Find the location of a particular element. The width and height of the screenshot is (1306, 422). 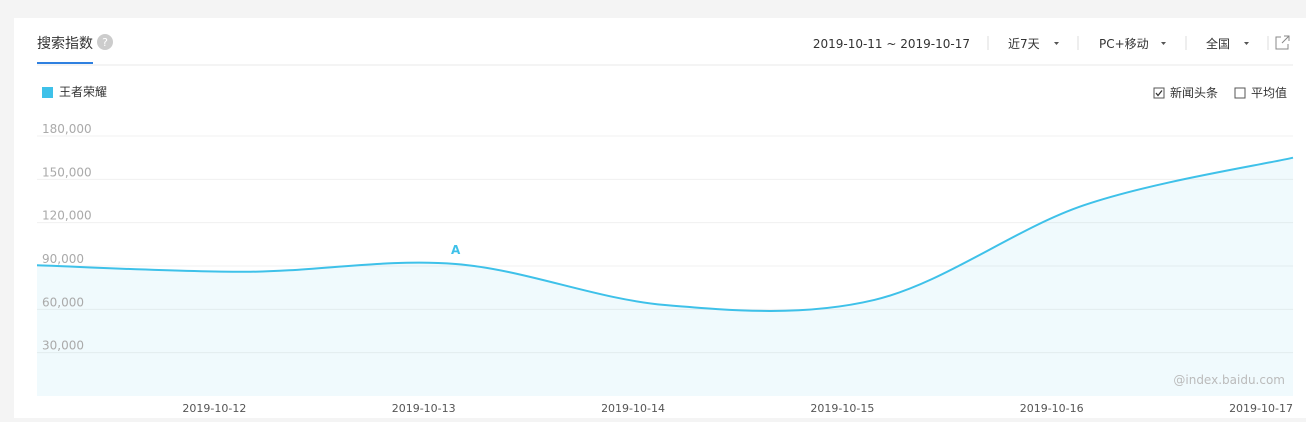

y-tick-label: 30,000 is located at coordinates (63, 346).